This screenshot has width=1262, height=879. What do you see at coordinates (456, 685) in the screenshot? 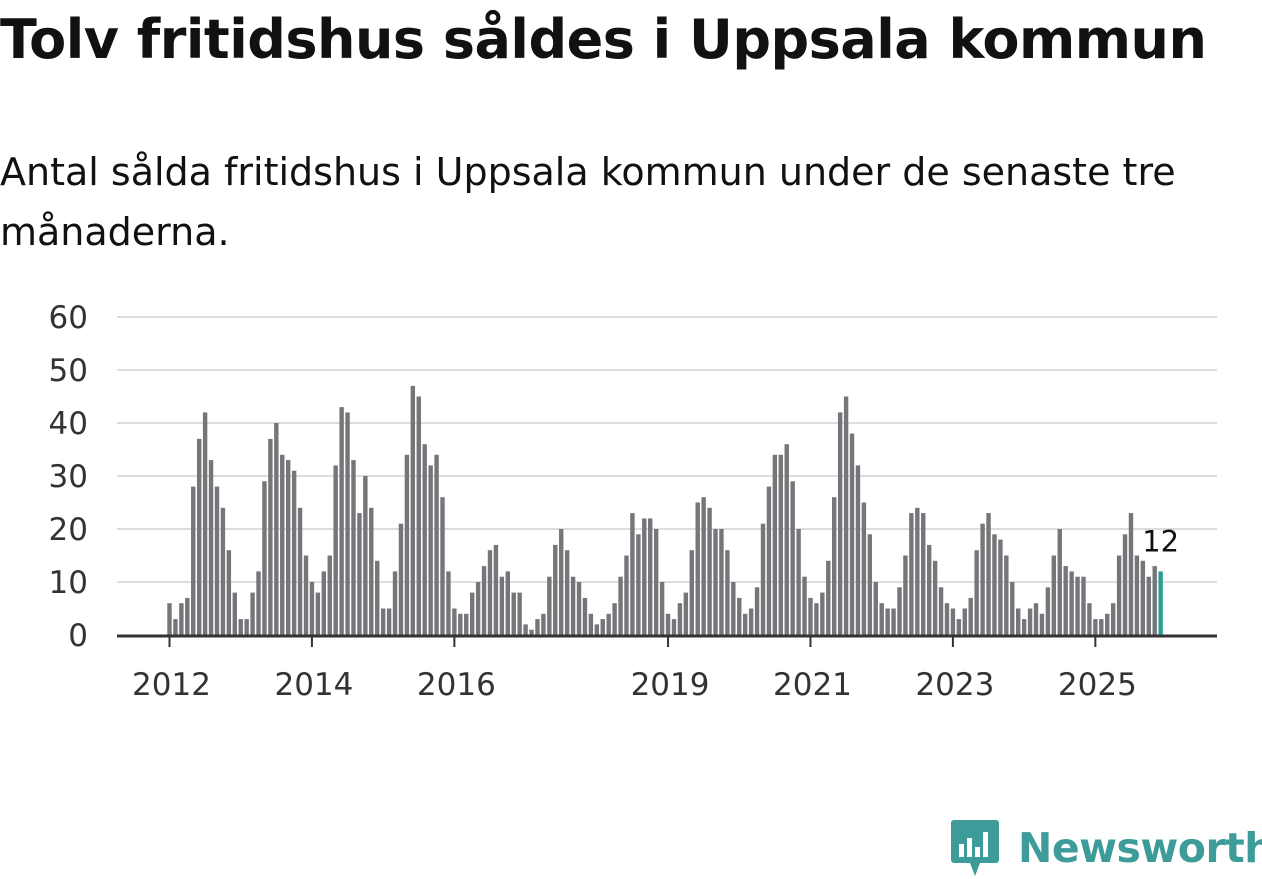
I see `x-tick-label: 2016` at bounding box center [456, 685].